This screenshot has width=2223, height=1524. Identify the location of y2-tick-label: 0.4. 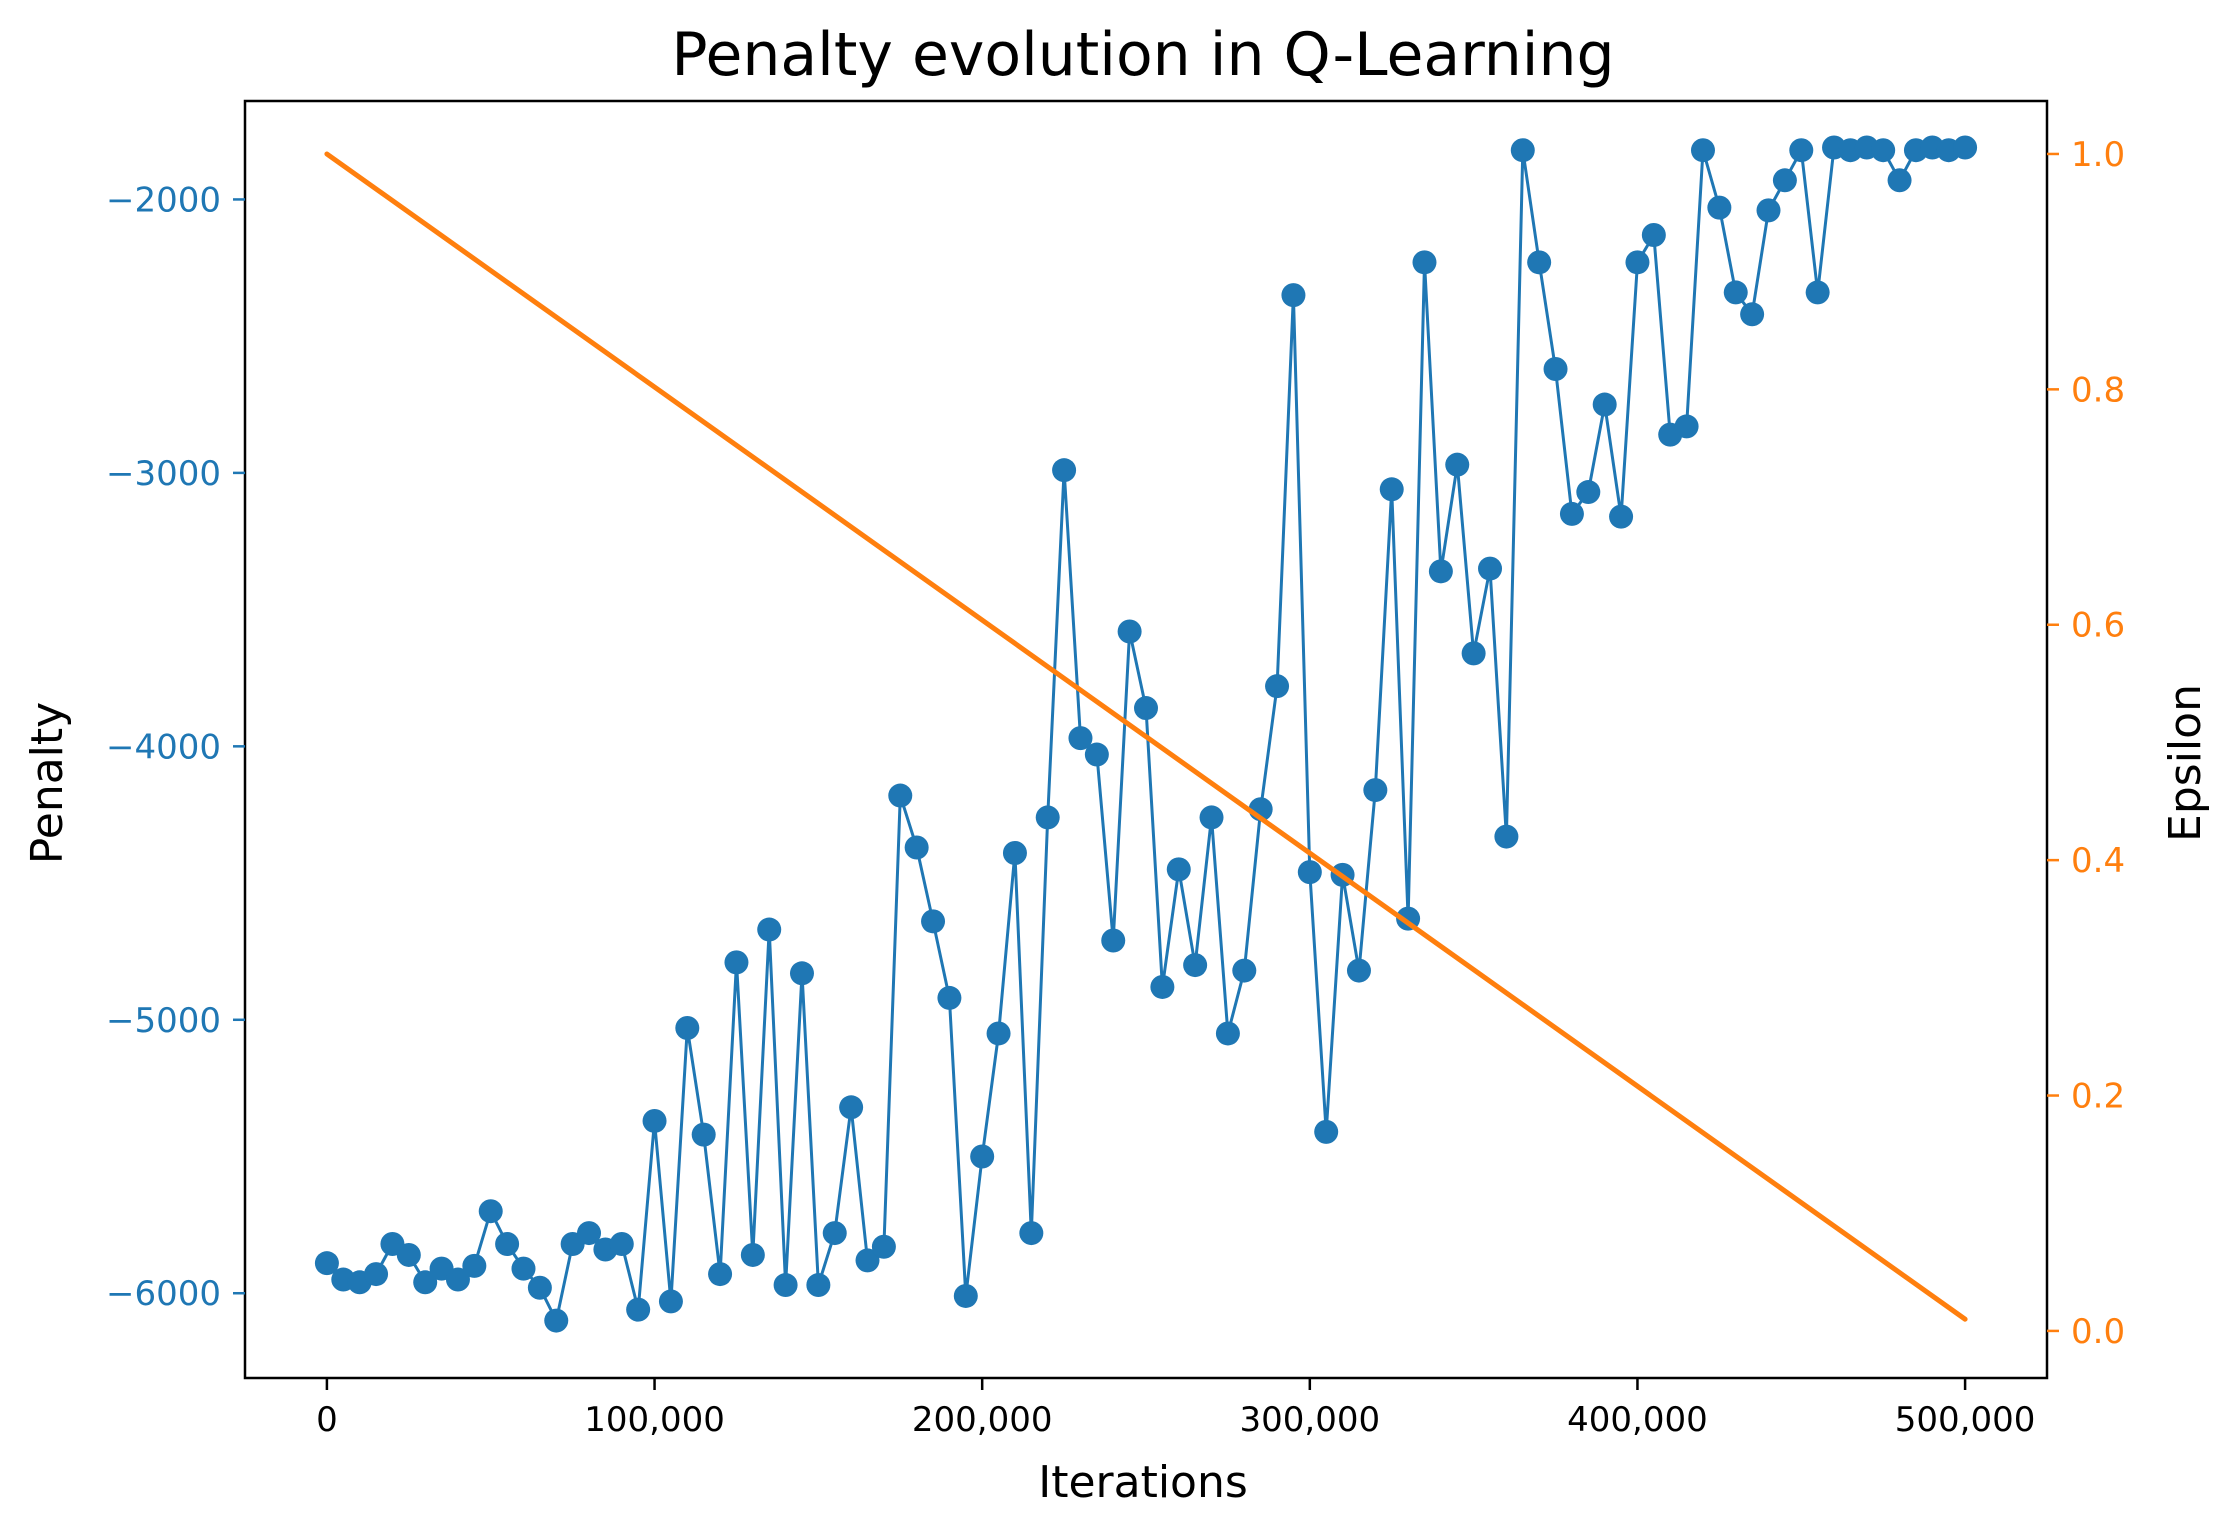
(2098, 861).